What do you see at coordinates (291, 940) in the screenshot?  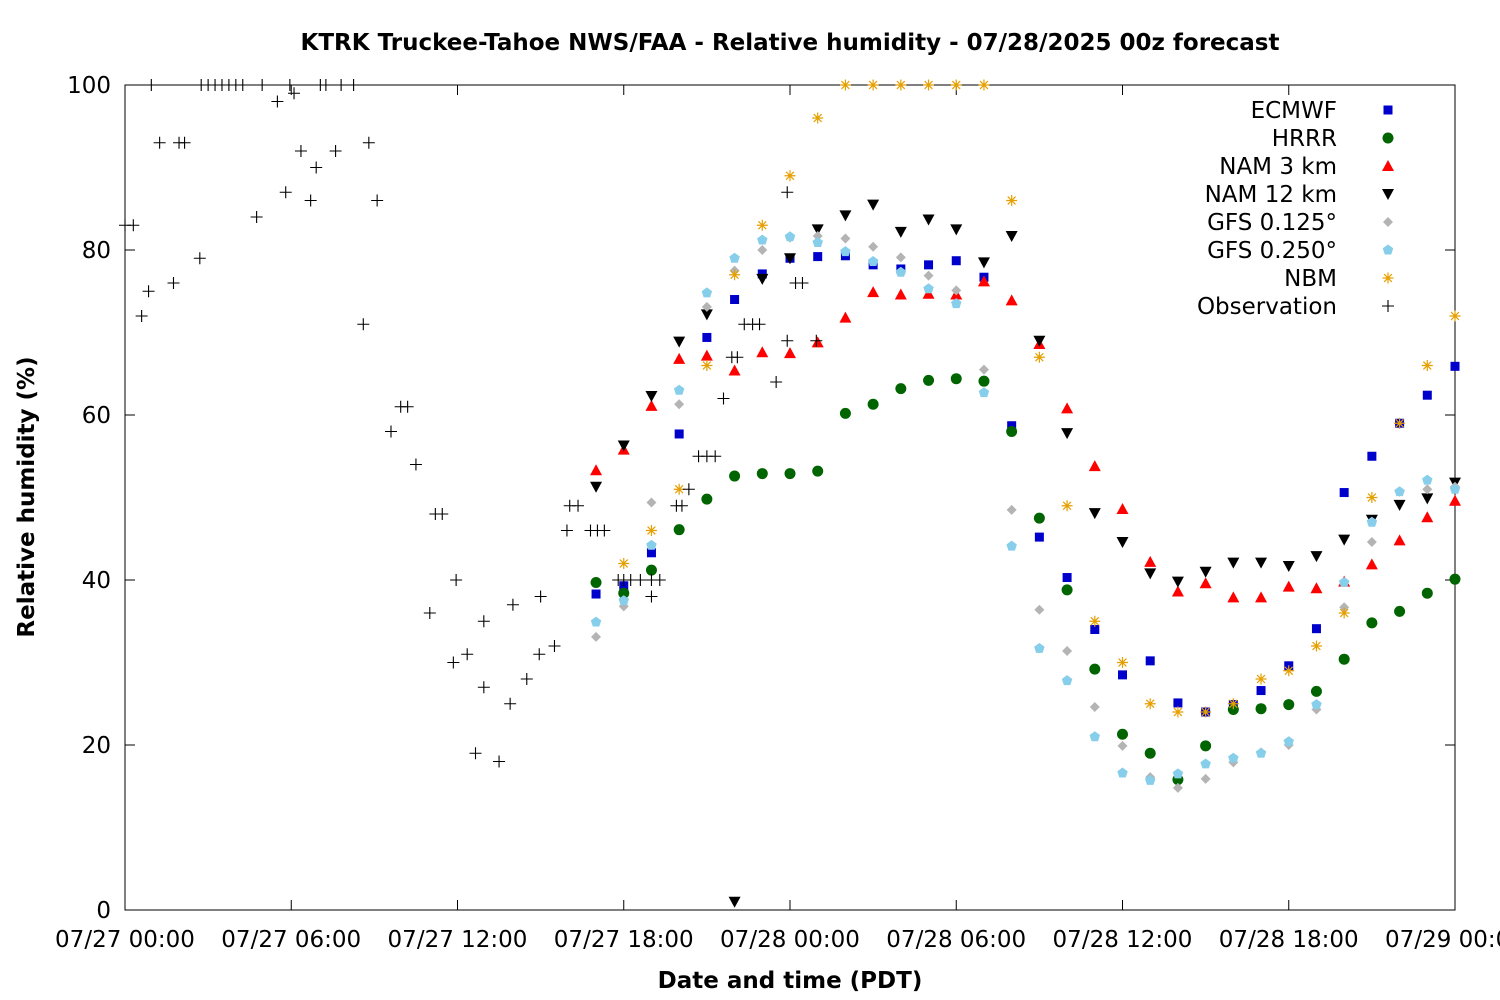 I see `x-tick-label: 07/27 06:00` at bounding box center [291, 940].